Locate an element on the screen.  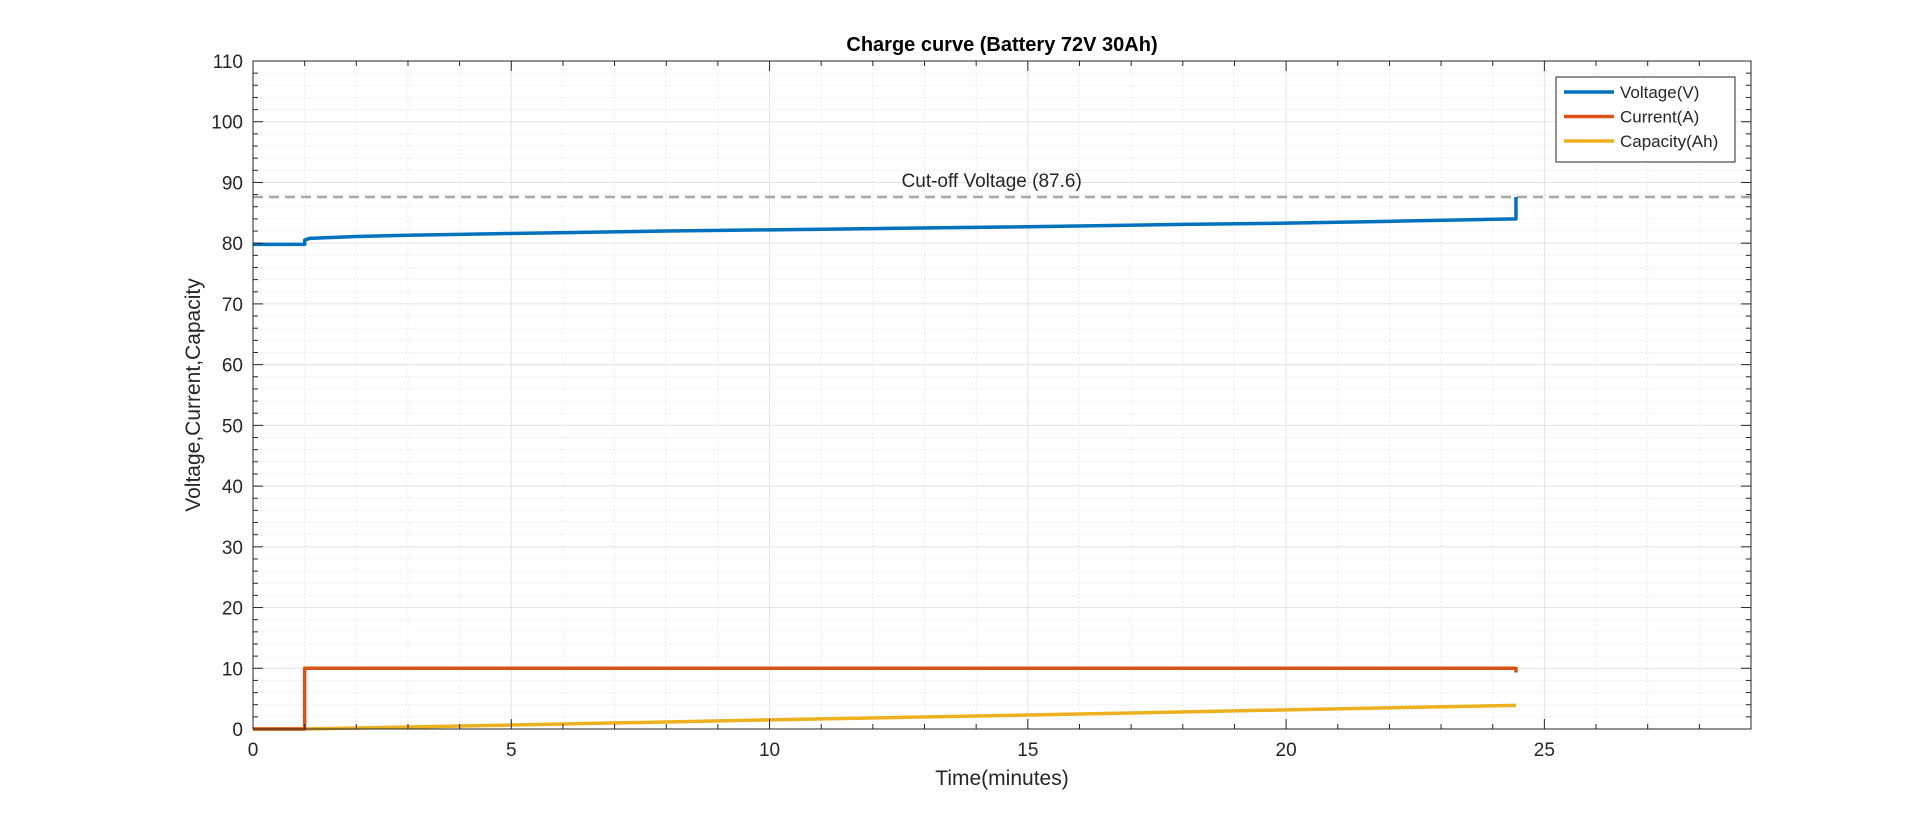
x-tick-label: 25 is located at coordinates (1544, 750).